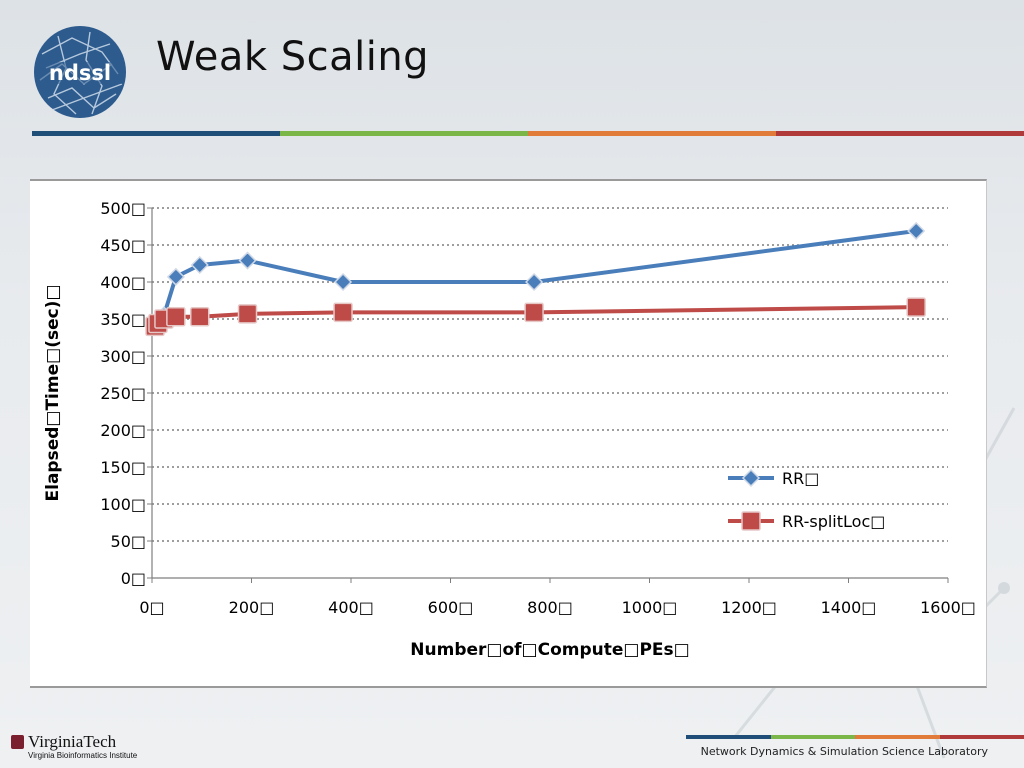 The width and height of the screenshot is (1024, 768). I want to click on ndssl-logo: ndssl, so click(80, 72).